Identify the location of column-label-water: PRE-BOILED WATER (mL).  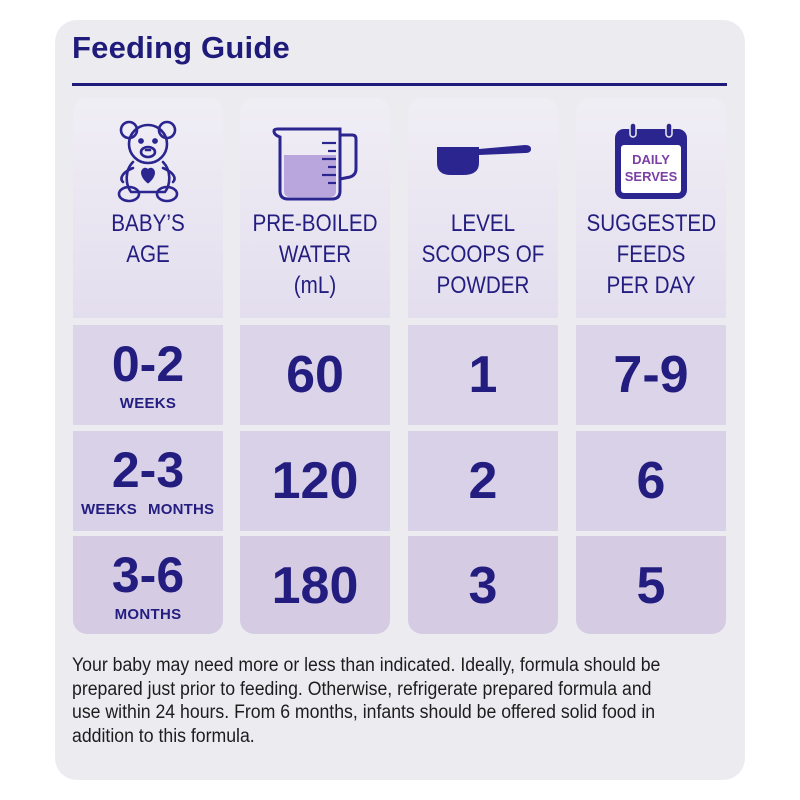
(315, 254).